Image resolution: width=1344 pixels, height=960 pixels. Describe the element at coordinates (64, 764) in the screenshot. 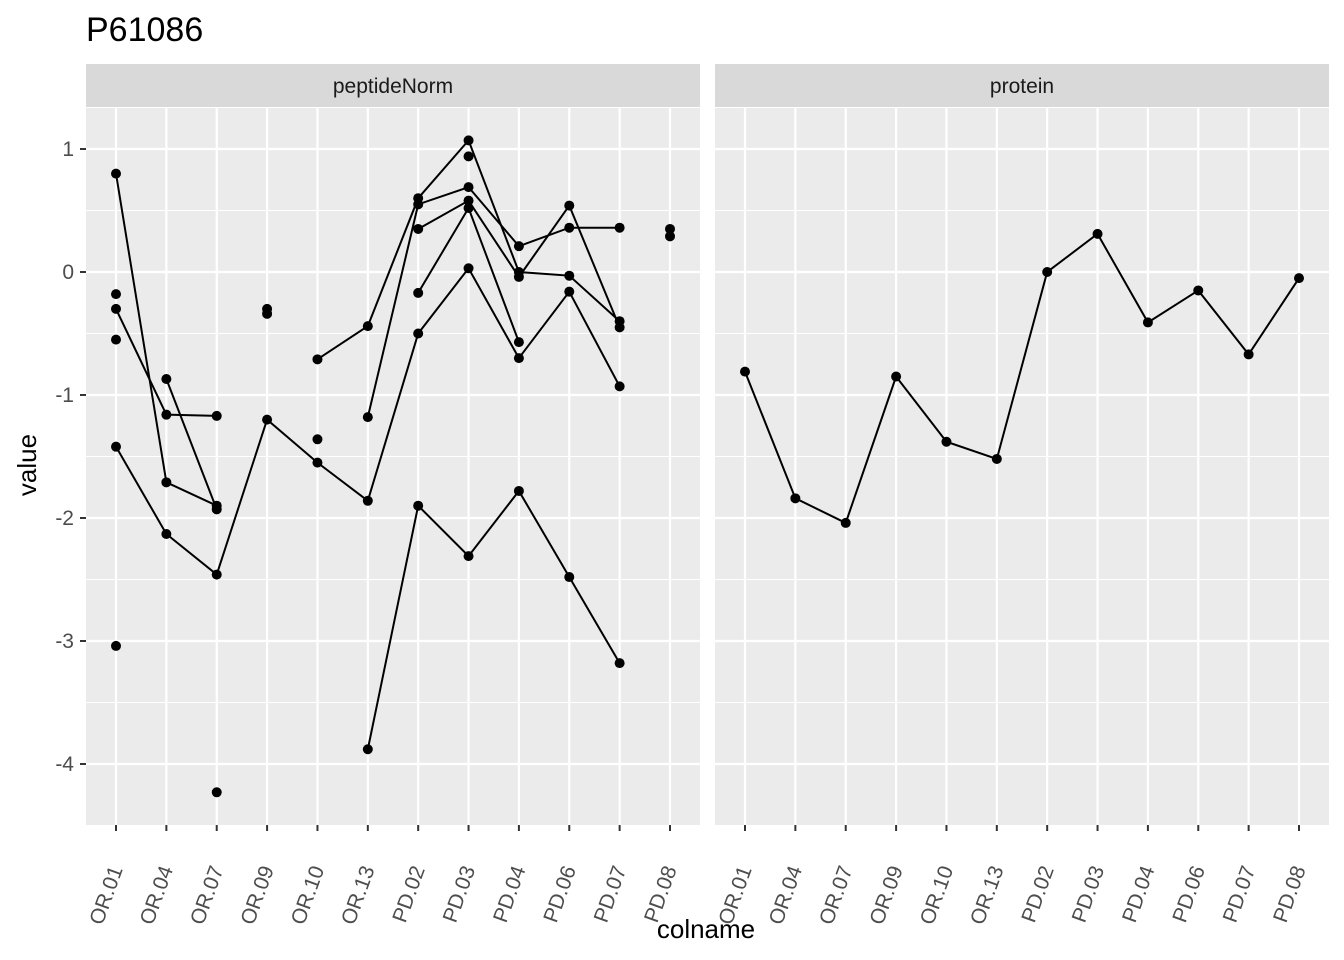

I see `y-tick-label: -4` at that location.